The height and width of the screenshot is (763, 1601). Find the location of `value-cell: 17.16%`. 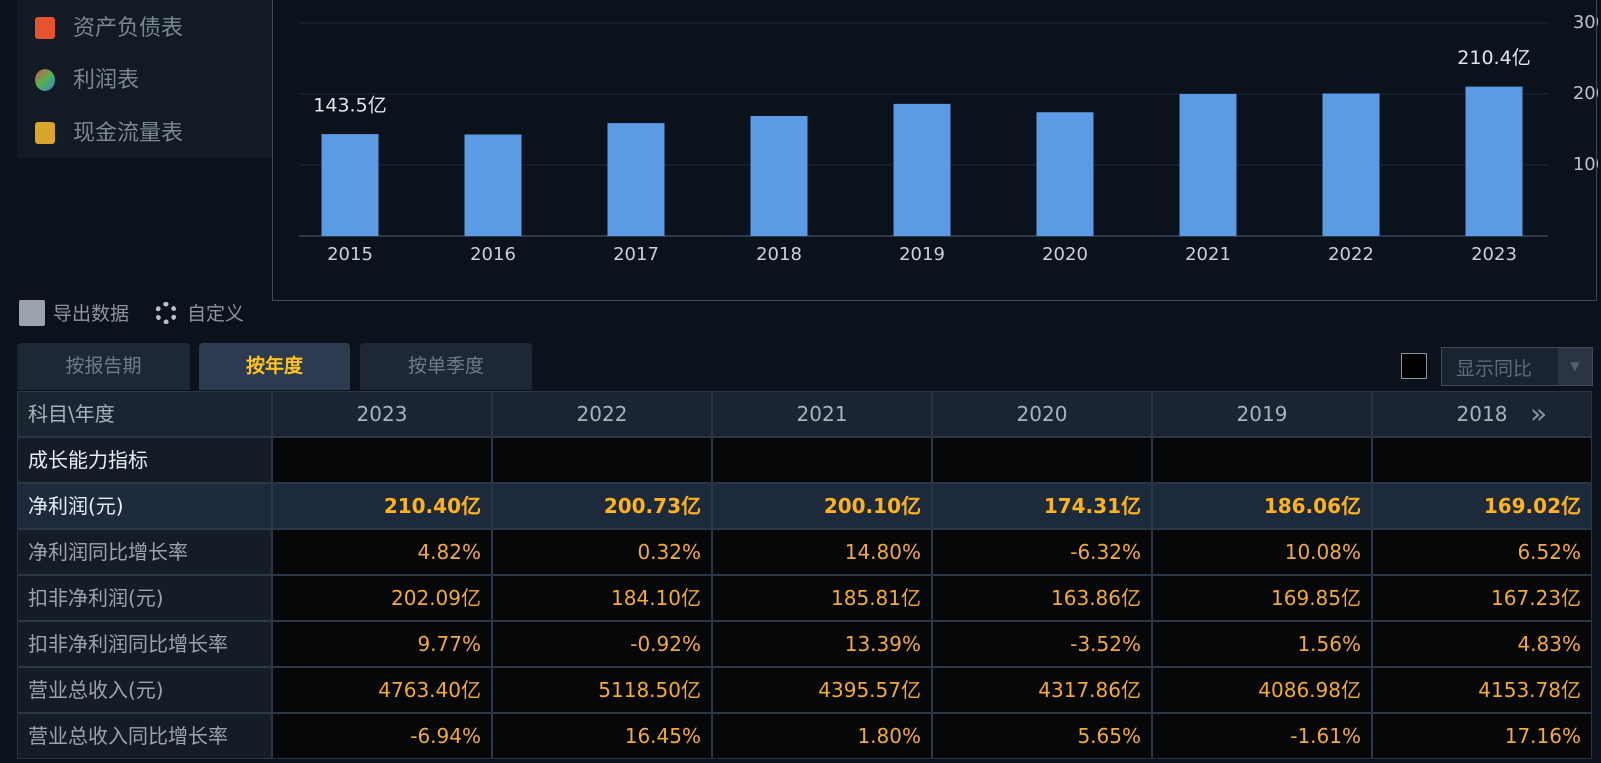

value-cell: 17.16% is located at coordinates (1482, 736).